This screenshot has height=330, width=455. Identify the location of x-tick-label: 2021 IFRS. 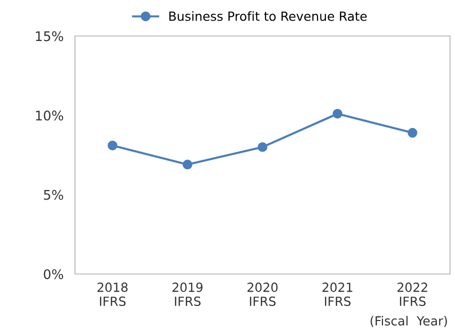
(337, 294).